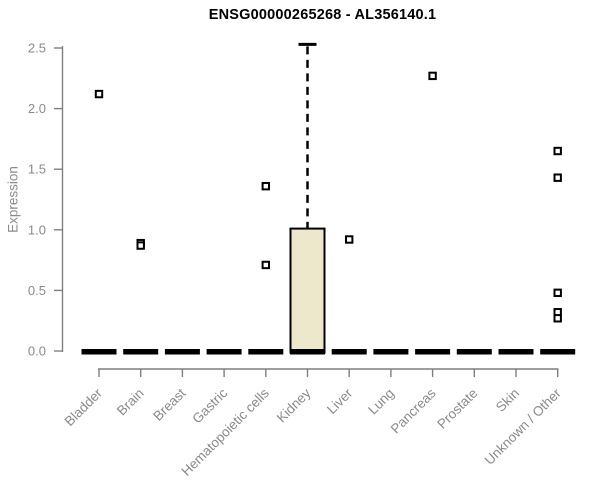 The image size is (600, 500). What do you see at coordinates (37, 108) in the screenshot?
I see `y-tick-label: 2.0` at bounding box center [37, 108].